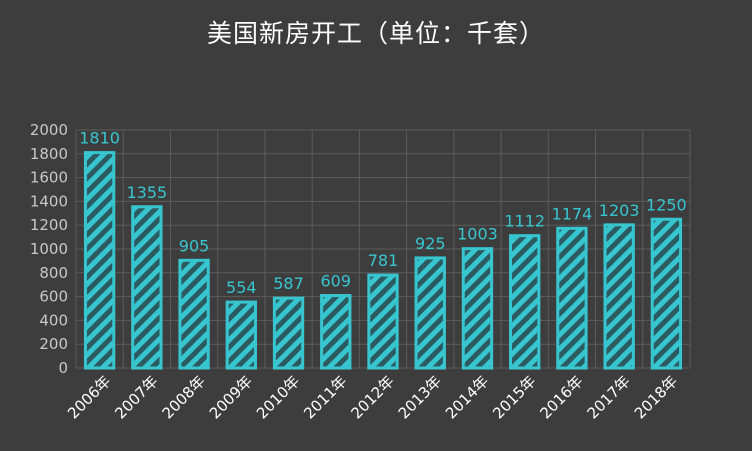 The width and height of the screenshot is (752, 451). Describe the element at coordinates (524, 221) in the screenshot. I see `data-label: 1112` at that location.